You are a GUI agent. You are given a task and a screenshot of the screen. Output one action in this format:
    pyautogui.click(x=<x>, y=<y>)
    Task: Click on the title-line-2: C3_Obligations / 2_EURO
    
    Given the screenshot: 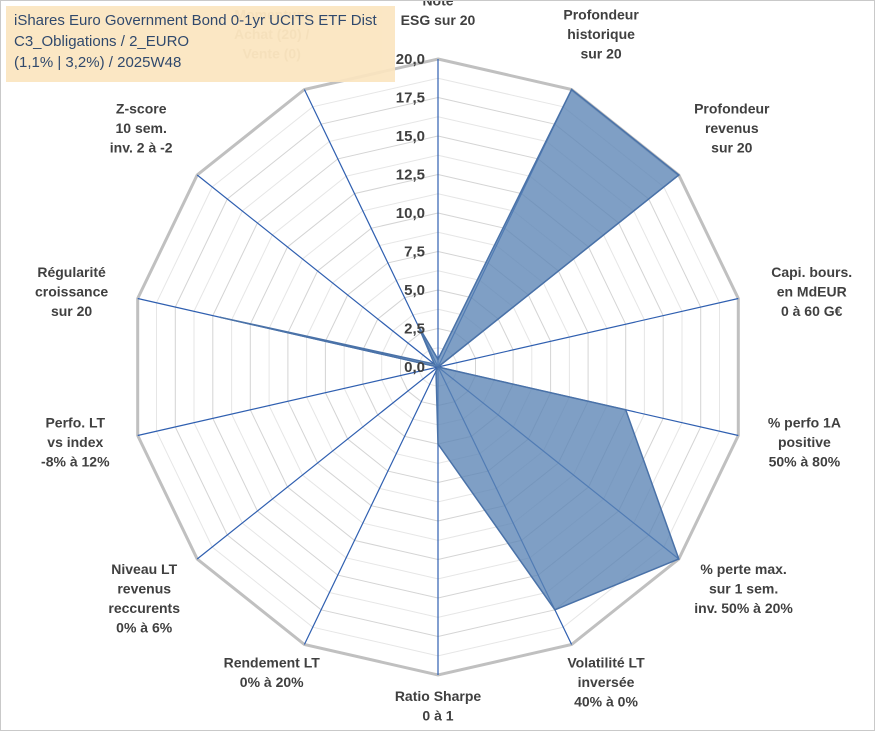 What is the action you would take?
    pyautogui.click(x=102, y=41)
    